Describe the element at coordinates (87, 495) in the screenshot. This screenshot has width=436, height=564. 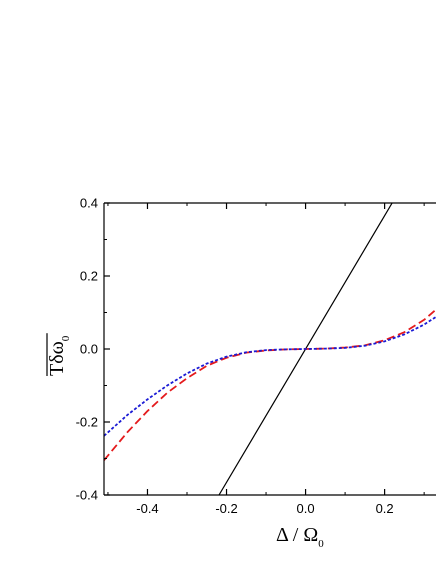
I see `y-tick-label: -0.4` at that location.